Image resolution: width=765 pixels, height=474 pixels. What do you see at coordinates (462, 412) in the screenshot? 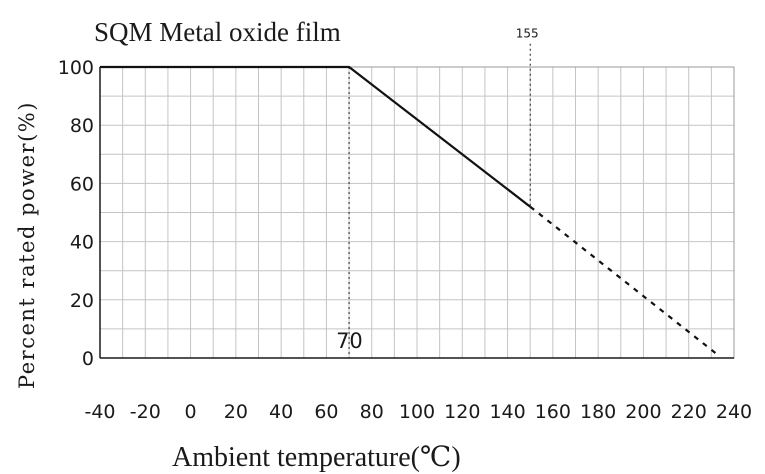
I see `x-tick-label: 120` at bounding box center [462, 412].